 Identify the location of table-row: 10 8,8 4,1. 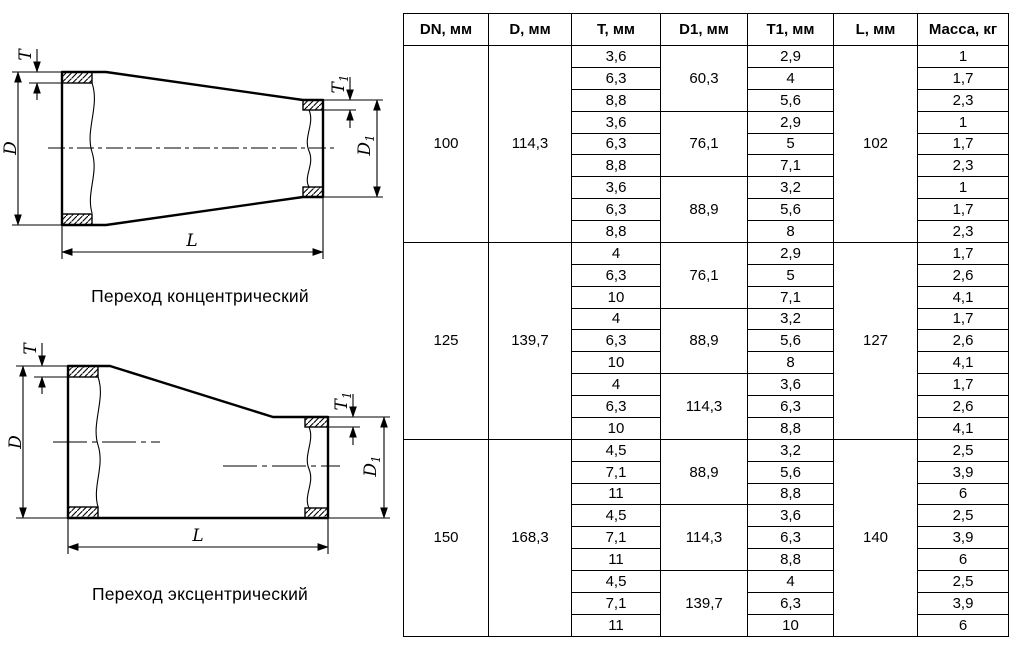
(706, 428).